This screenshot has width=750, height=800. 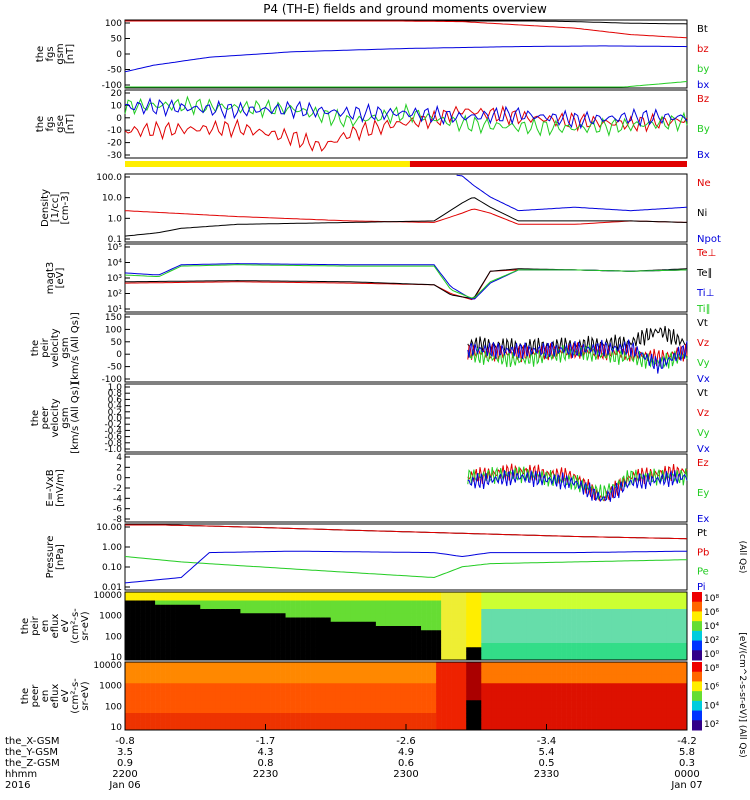 What do you see at coordinates (65, 347) in the screenshot?
I see `y-axis-label: gsm` at bounding box center [65, 347].